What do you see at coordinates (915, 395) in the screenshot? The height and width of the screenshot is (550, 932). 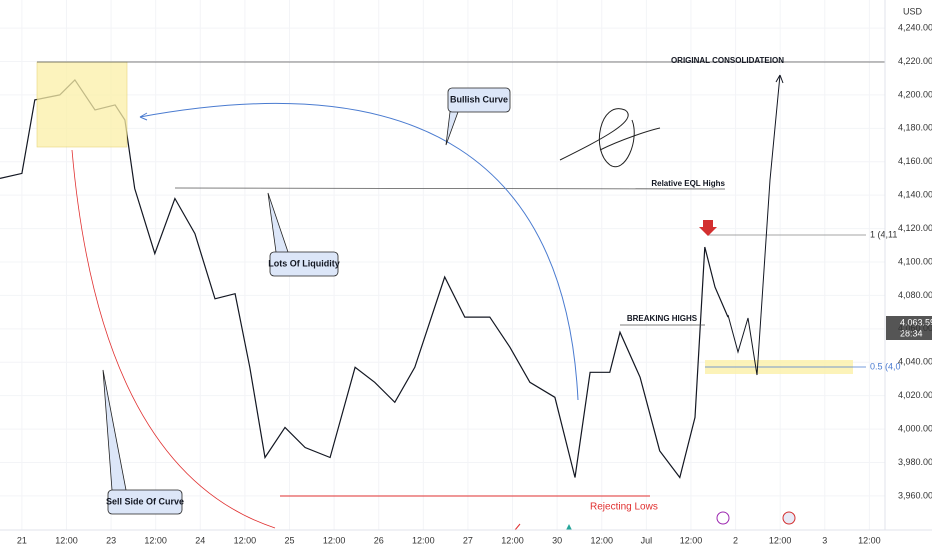 I see `y-tick-label: 4,020.00` at bounding box center [915, 395].